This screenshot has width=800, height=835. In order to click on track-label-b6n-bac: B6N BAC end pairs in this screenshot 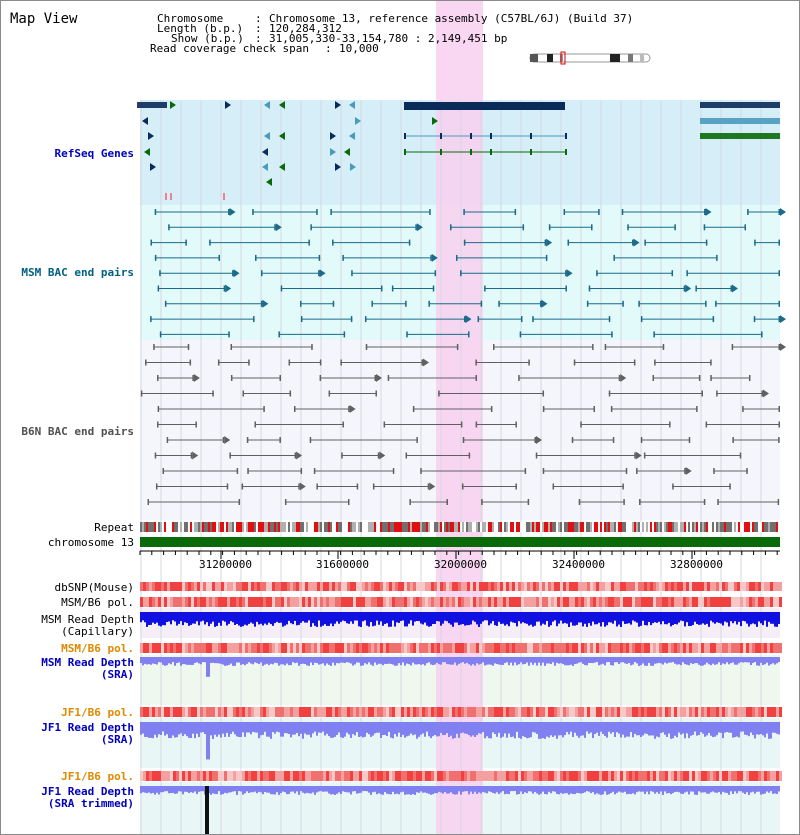, I will do `click(77, 431)`.